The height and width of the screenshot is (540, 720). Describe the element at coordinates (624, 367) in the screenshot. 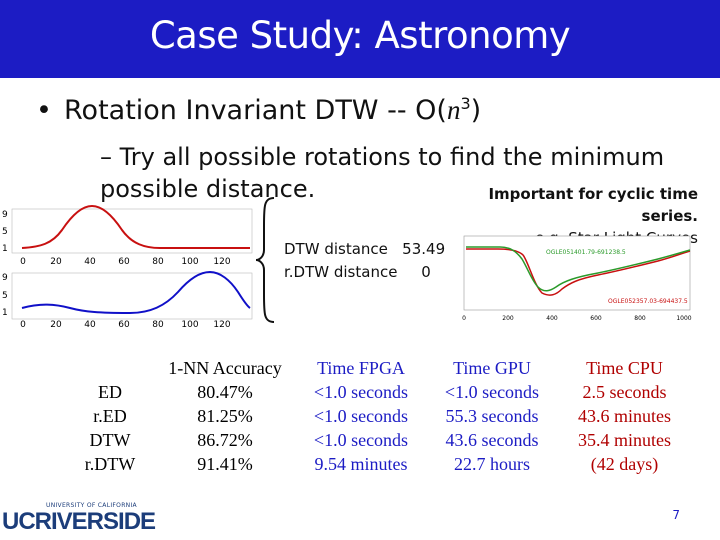

I see `header-cpu: Time CPU` at that location.